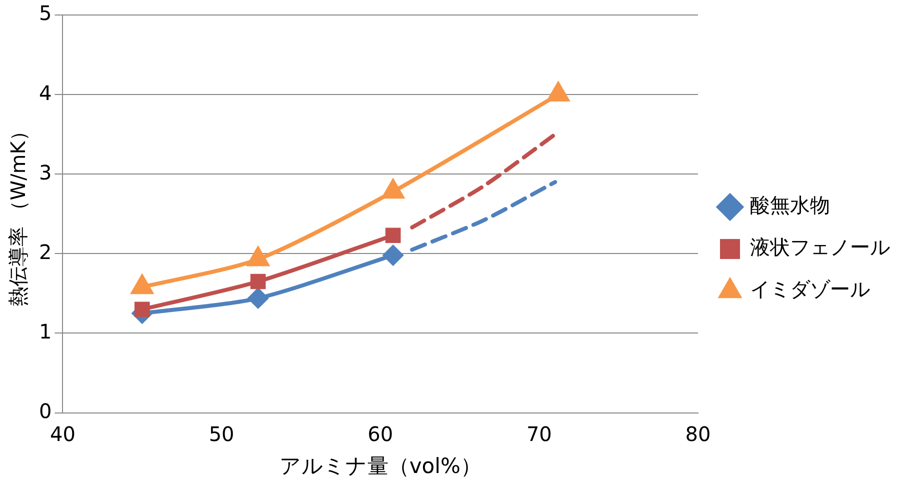  I want to click on y-tick-label: 0, so click(45, 411).